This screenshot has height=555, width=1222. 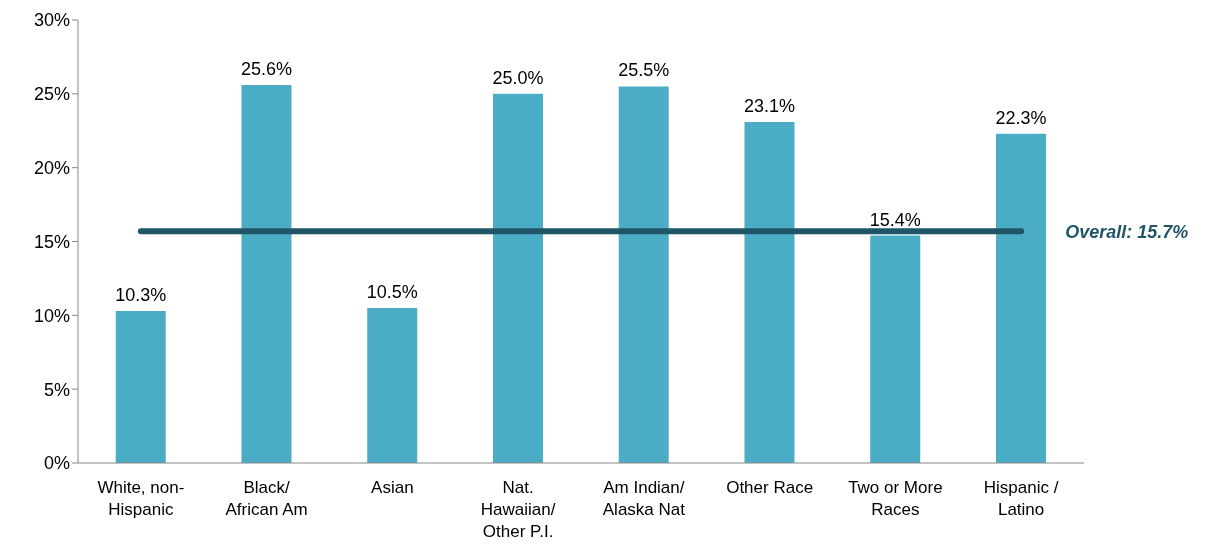 What do you see at coordinates (266, 498) in the screenshot?
I see `x-tick-label: Black/African Am` at bounding box center [266, 498].